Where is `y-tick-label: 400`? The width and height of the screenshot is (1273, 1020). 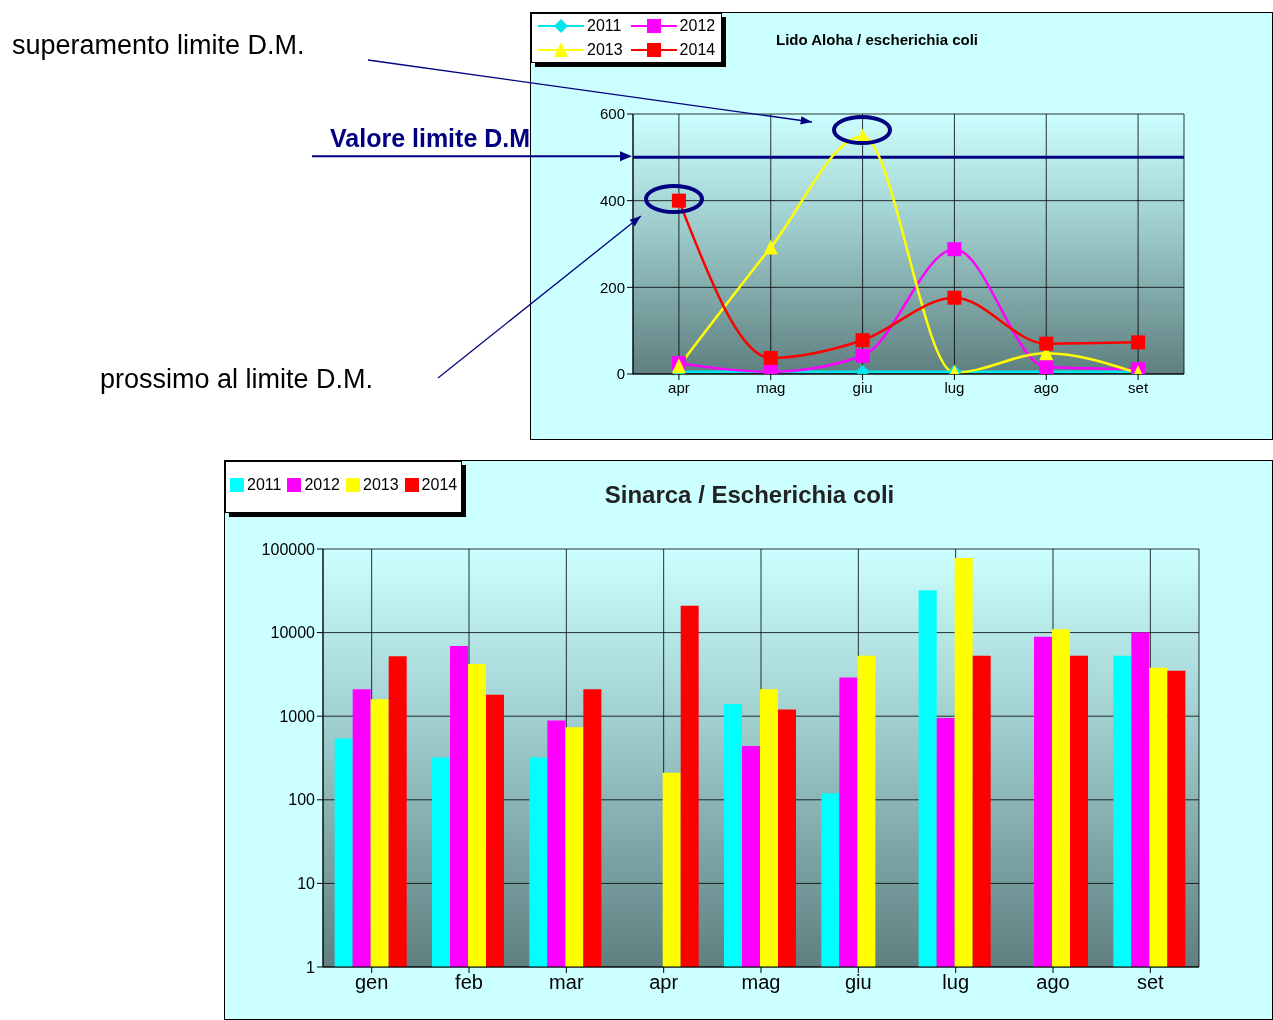 y-tick-label: 400 is located at coordinates (612, 200).